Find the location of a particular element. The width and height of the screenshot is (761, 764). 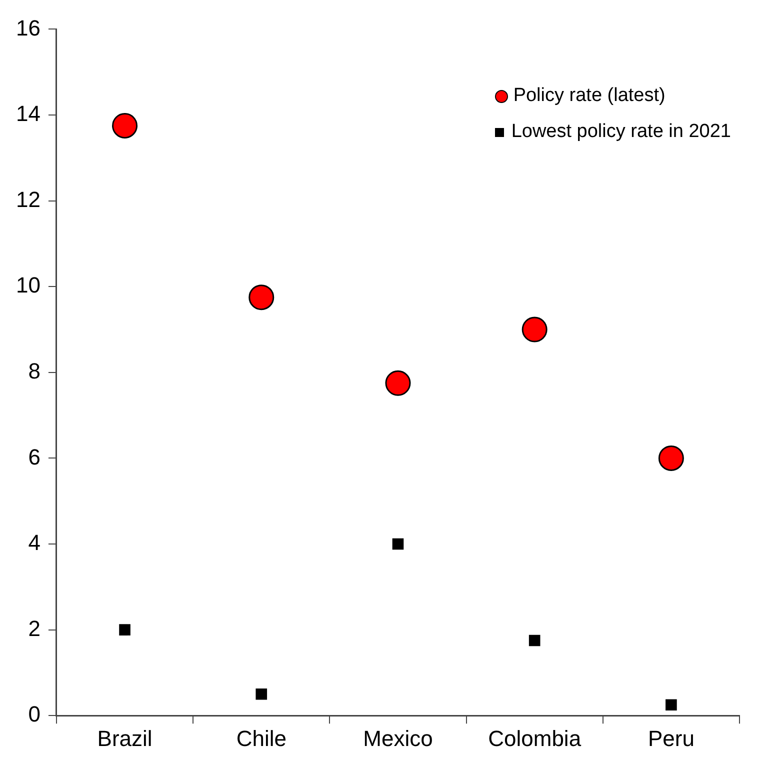

legend-label: Lowest policy rate in 2021 is located at coordinates (621, 132).